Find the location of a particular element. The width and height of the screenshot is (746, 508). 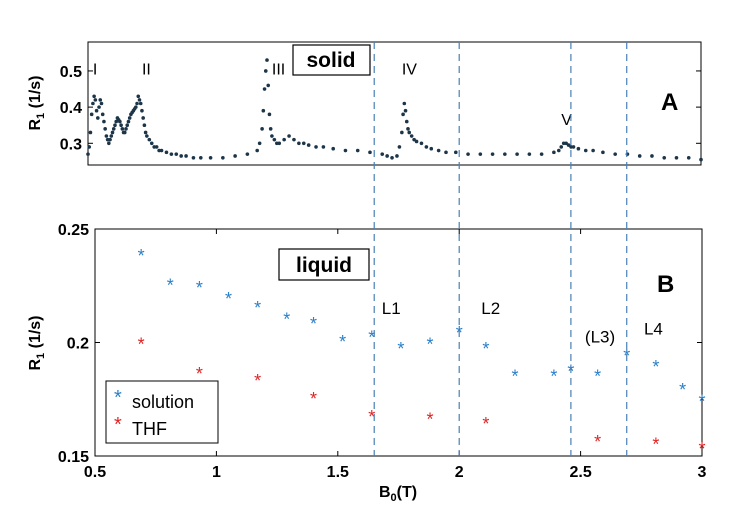

liquid-label: liquid is located at coordinates (324, 265).